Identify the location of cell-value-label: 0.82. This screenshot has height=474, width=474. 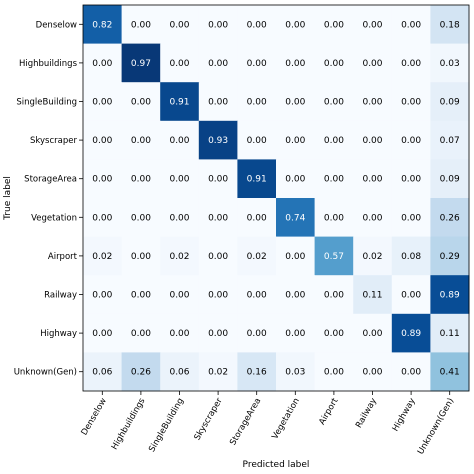
(102, 25).